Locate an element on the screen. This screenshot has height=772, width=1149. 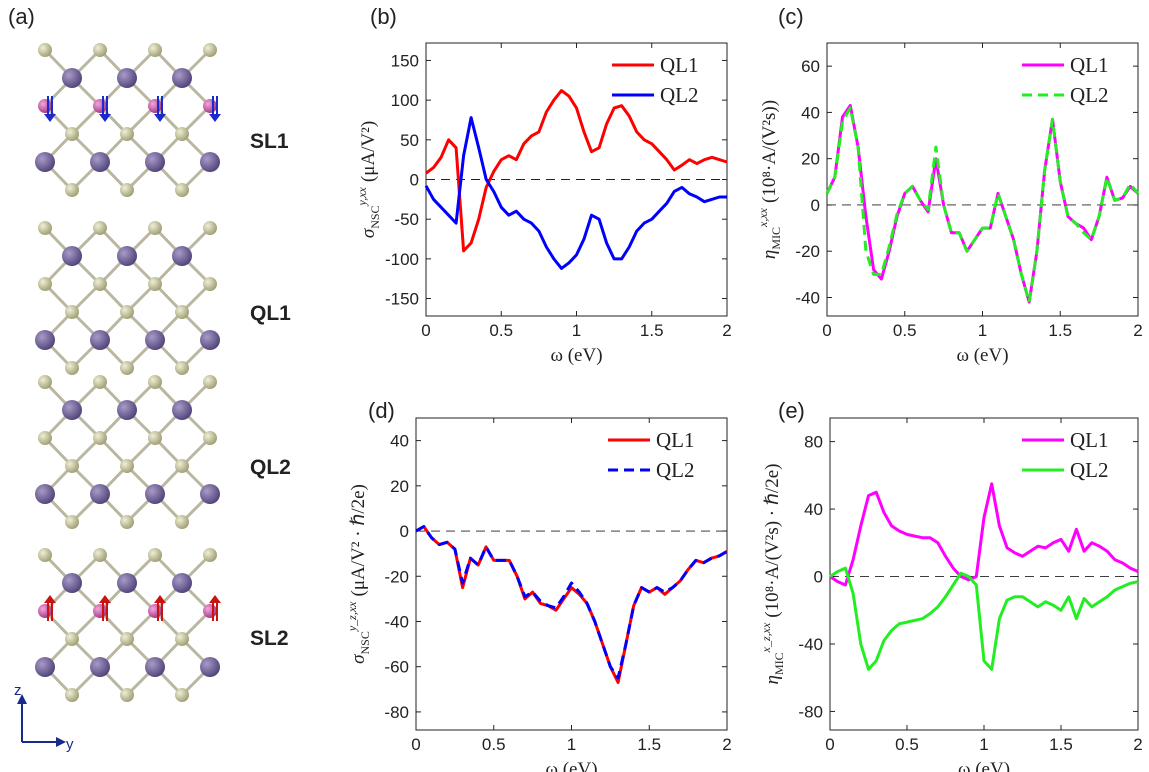
y-label-symbol: η is located at coordinates (769, 254).